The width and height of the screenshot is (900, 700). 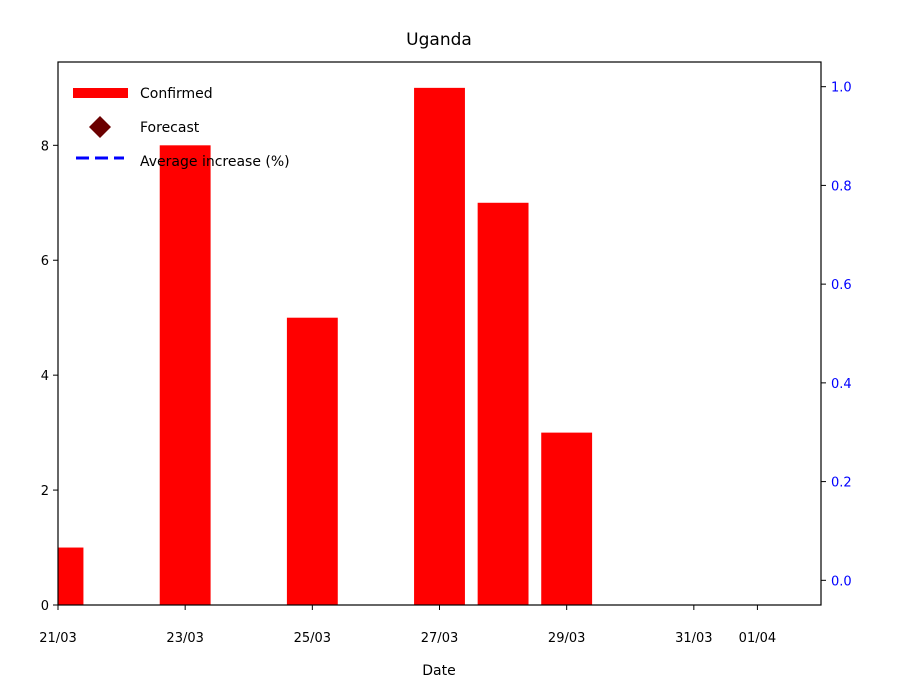 I want to click on left-y-tick-label-1: 2, so click(x=45, y=491).